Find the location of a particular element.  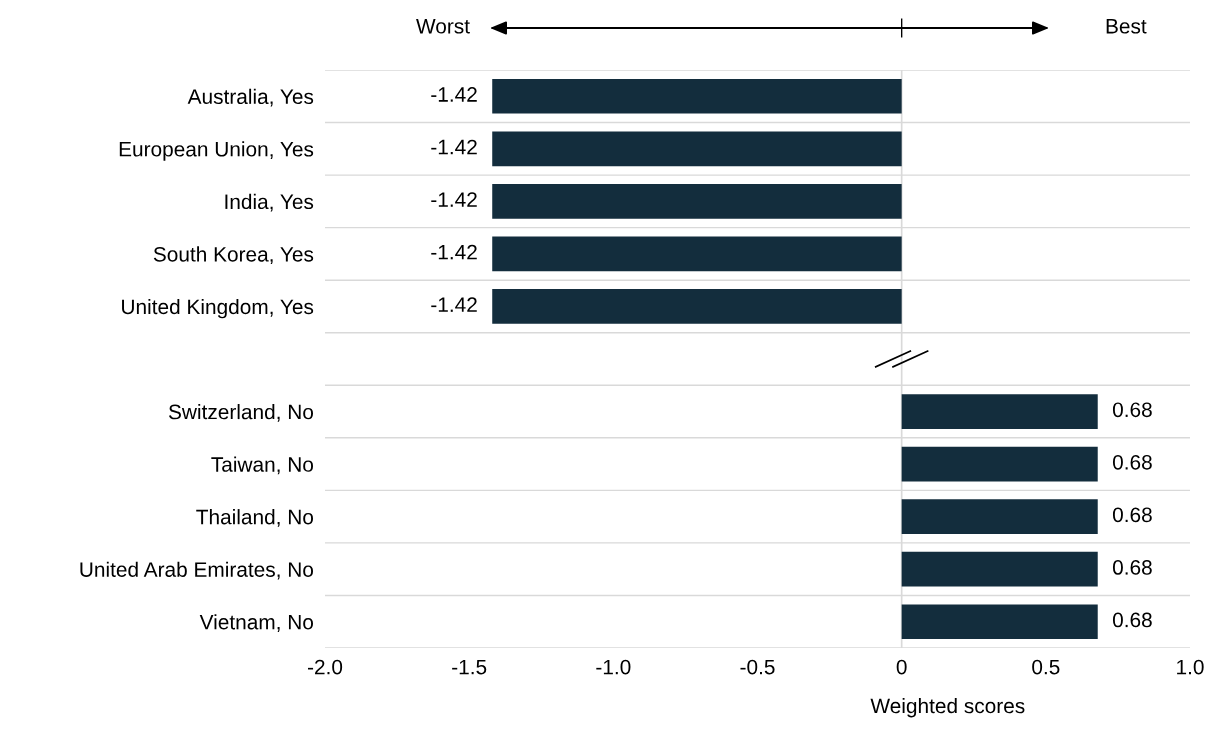

y-tick-label: United Kingdom, Yes is located at coordinates (218, 308).